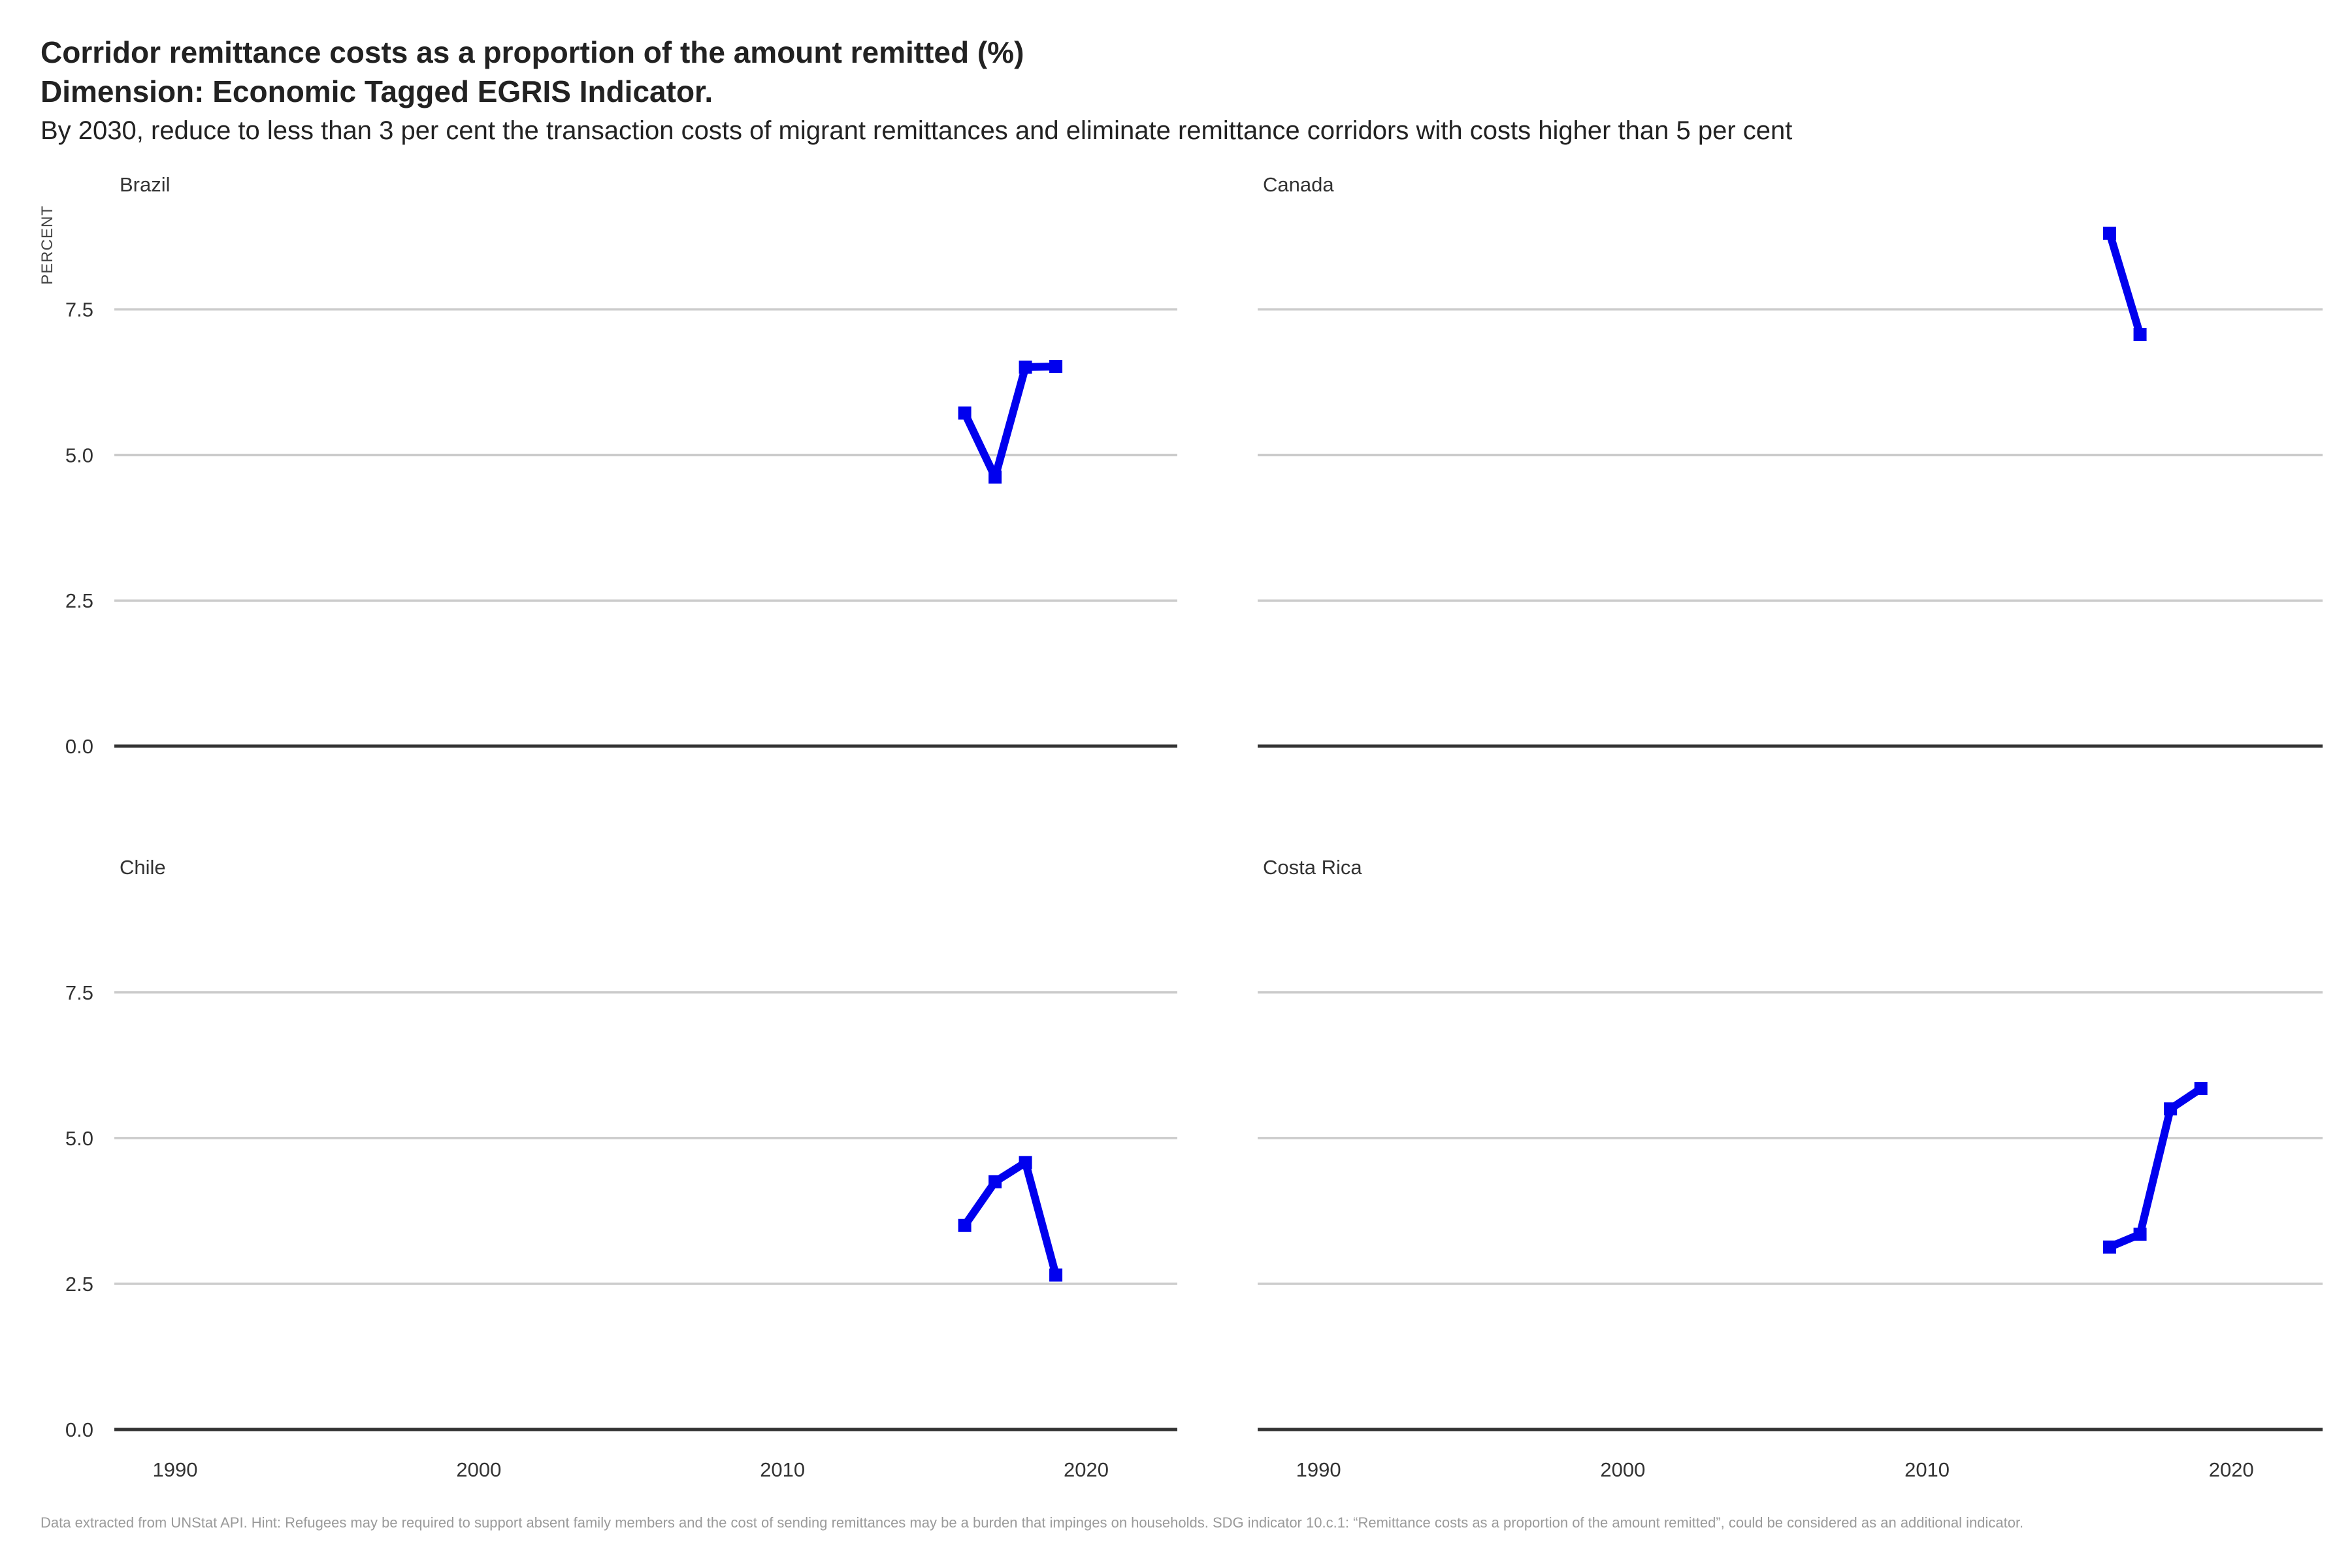  What do you see at coordinates (1010, 1218) in the screenshot?
I see `series-line-chile` at bounding box center [1010, 1218].